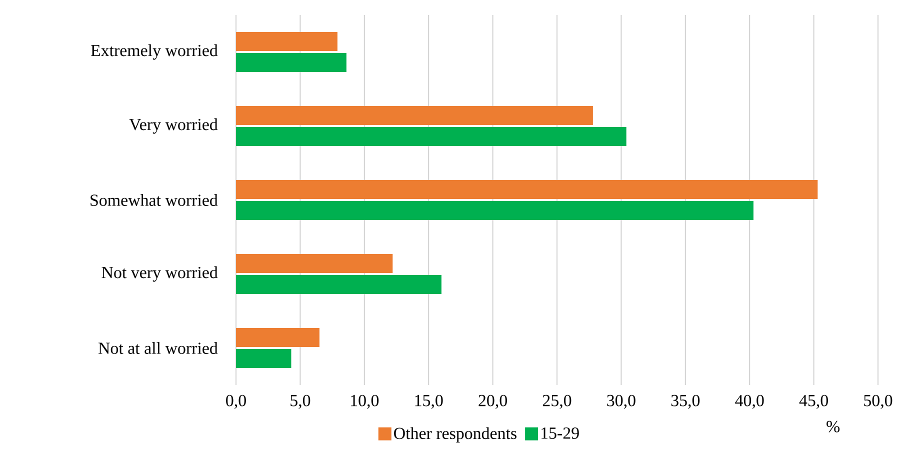 The height and width of the screenshot is (455, 901). I want to click on y-tick-label: Not very worried, so click(160, 274).